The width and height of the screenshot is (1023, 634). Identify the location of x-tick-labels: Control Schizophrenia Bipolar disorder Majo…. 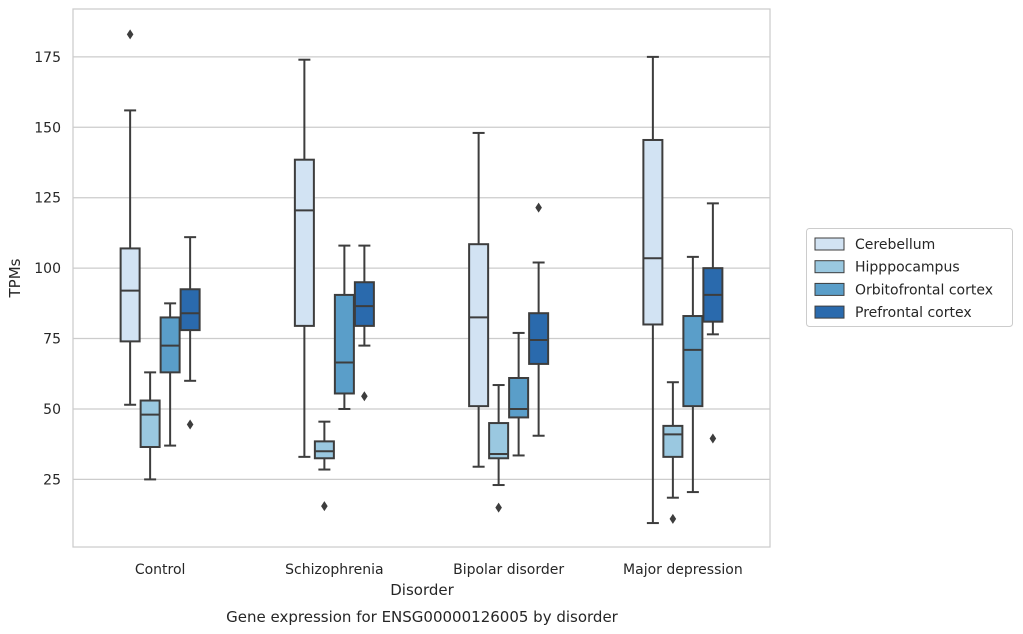
(439, 570).